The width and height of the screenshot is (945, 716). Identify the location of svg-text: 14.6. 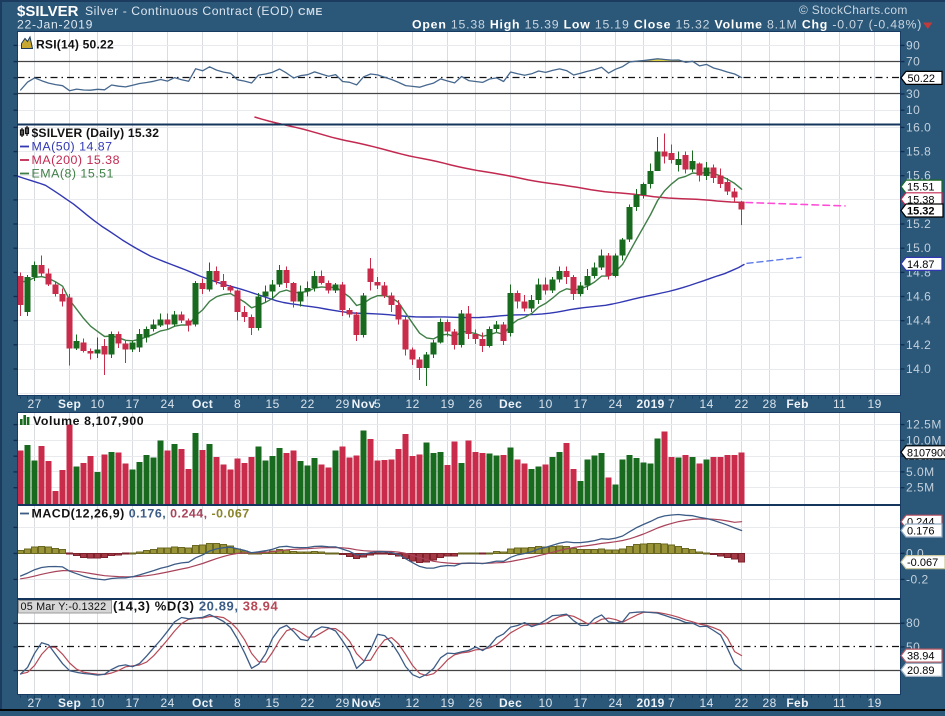
(918, 297).